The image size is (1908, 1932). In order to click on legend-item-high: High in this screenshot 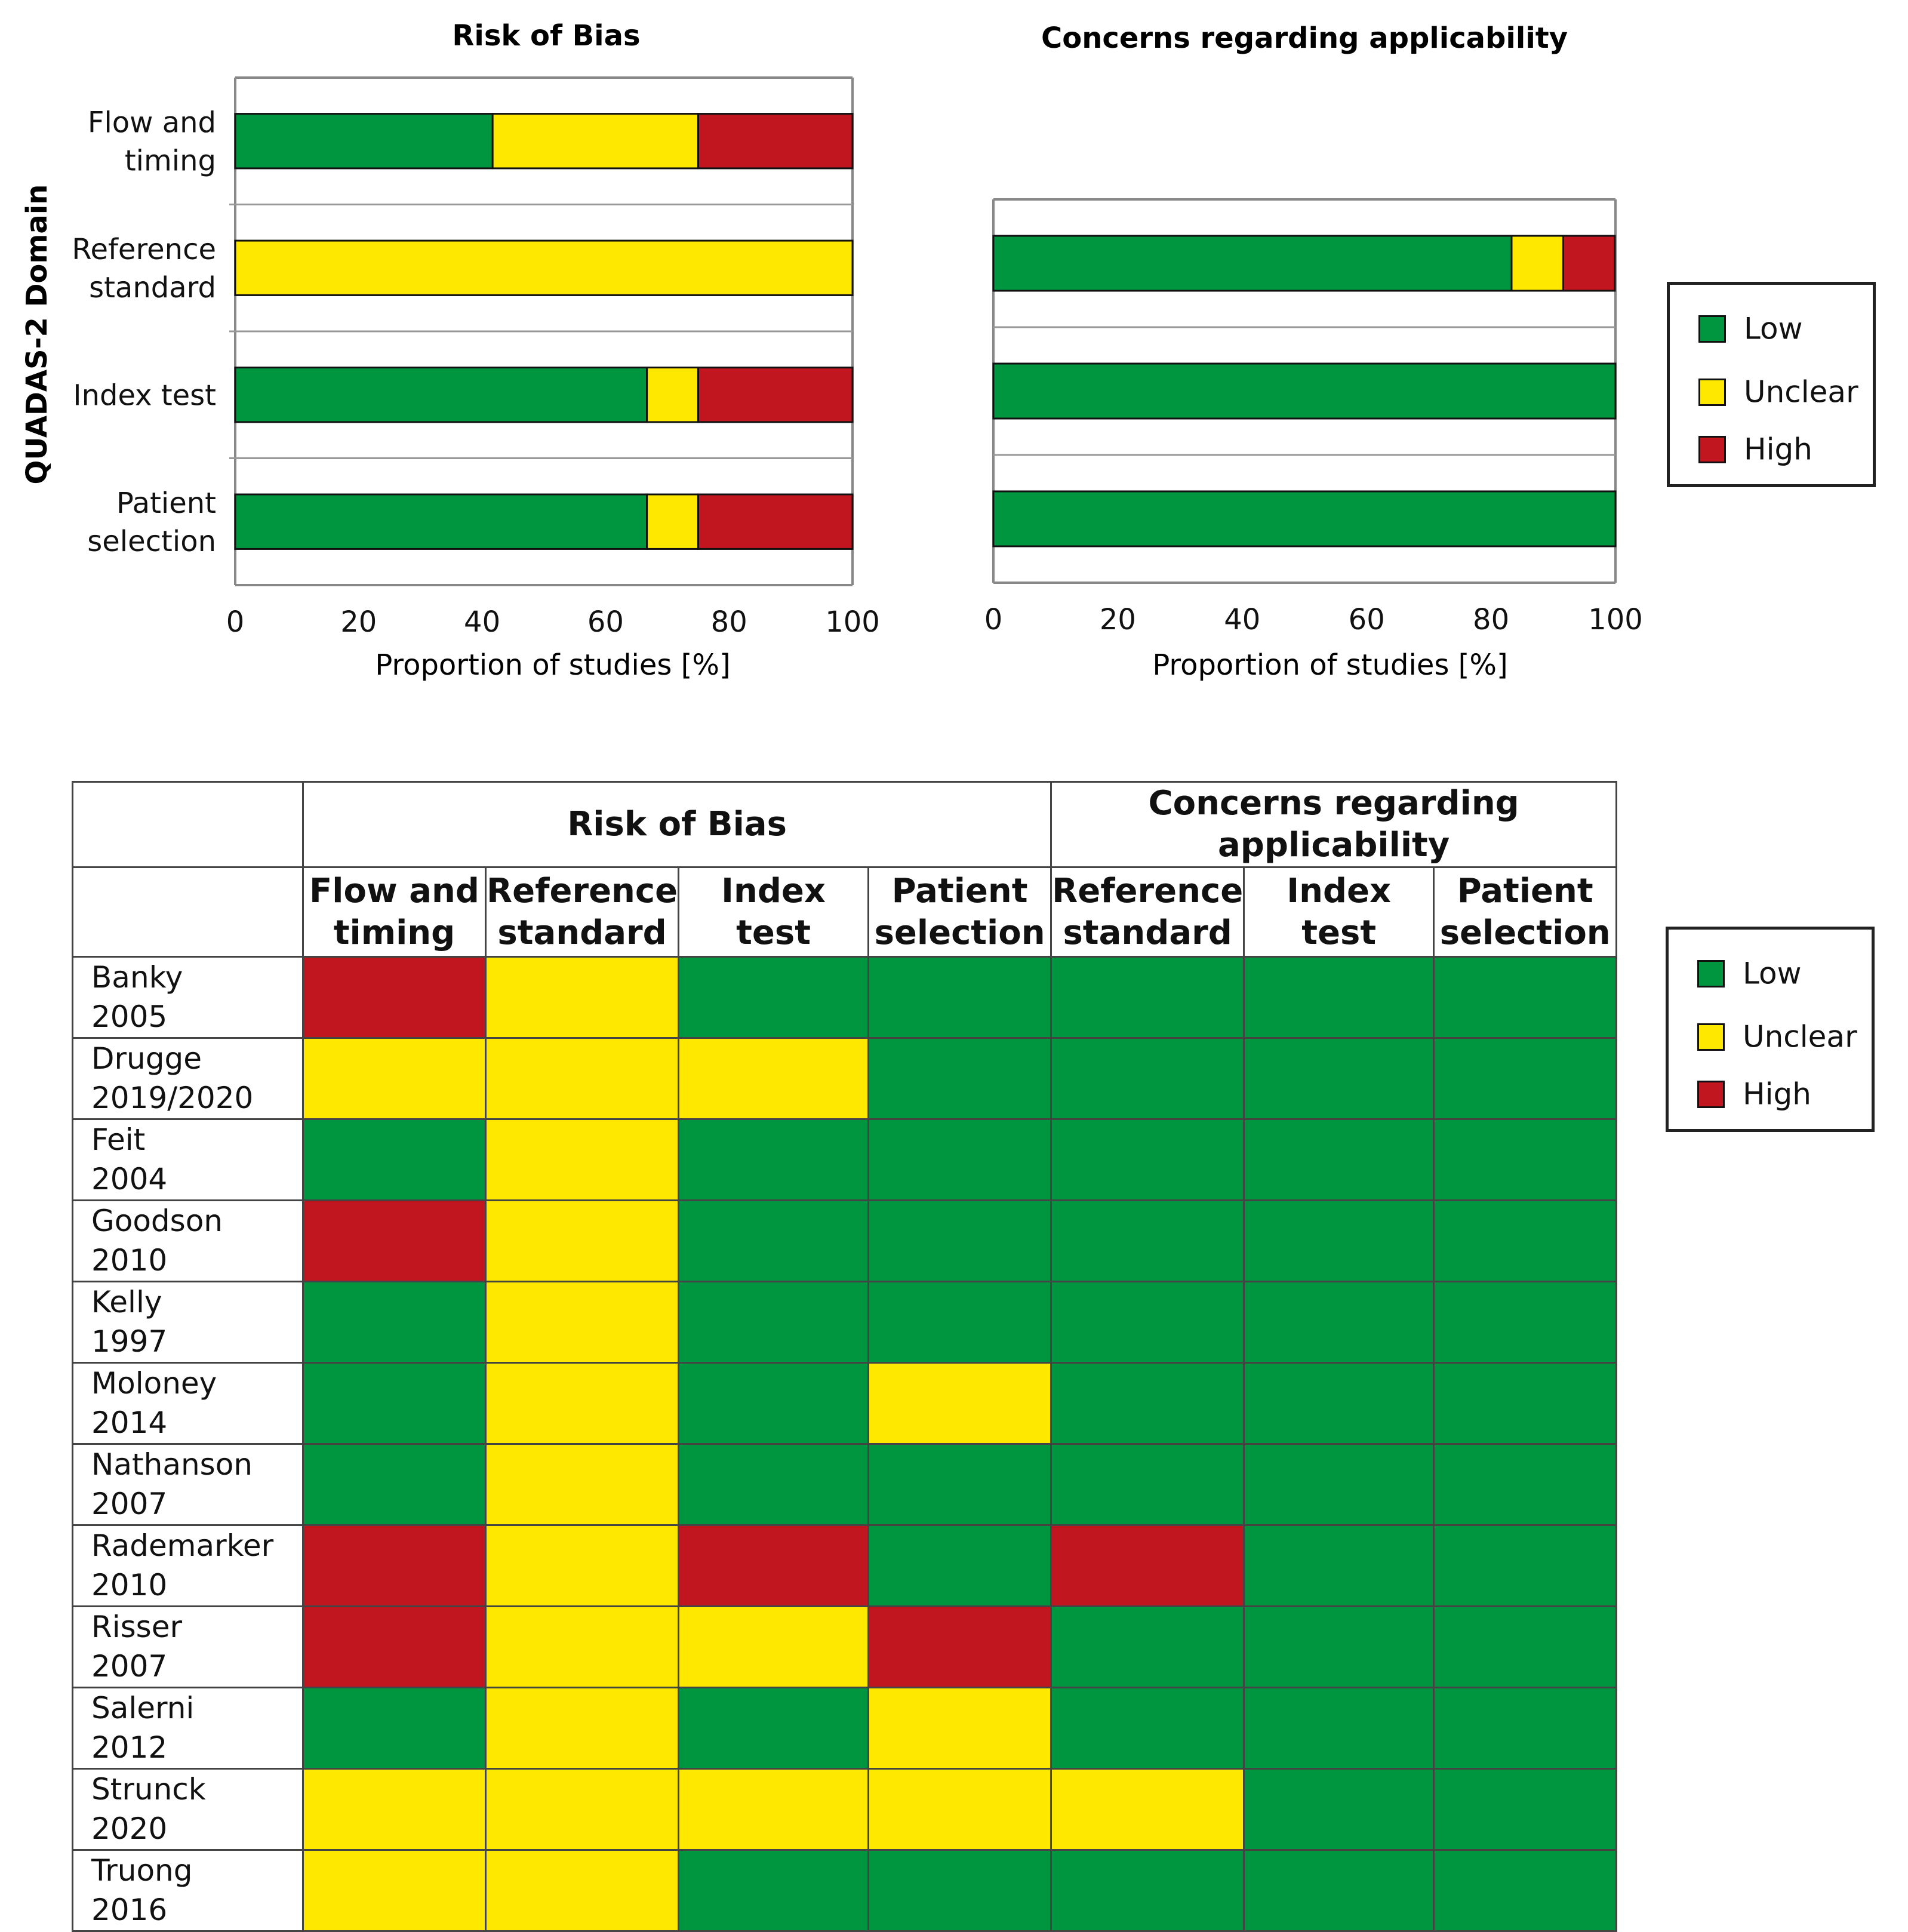, I will do `click(1755, 448)`.